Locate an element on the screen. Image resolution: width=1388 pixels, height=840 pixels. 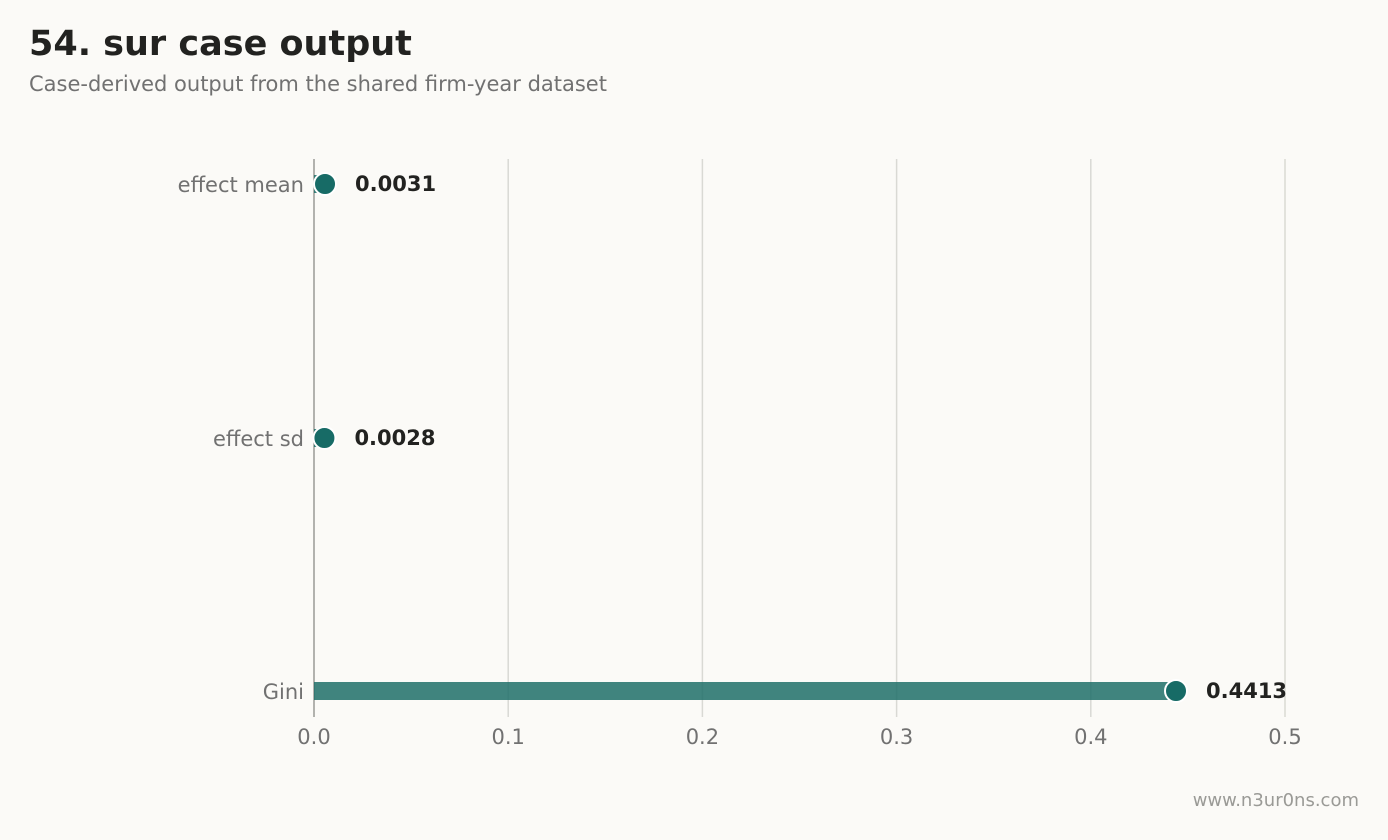
category-label: effect sd is located at coordinates (258, 439).